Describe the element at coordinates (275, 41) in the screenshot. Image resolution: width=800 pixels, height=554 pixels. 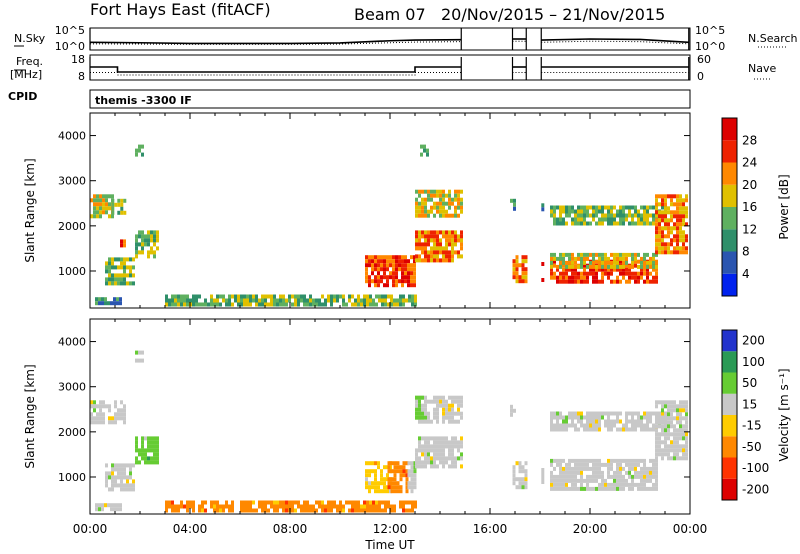
I see `noise-series-line` at that location.